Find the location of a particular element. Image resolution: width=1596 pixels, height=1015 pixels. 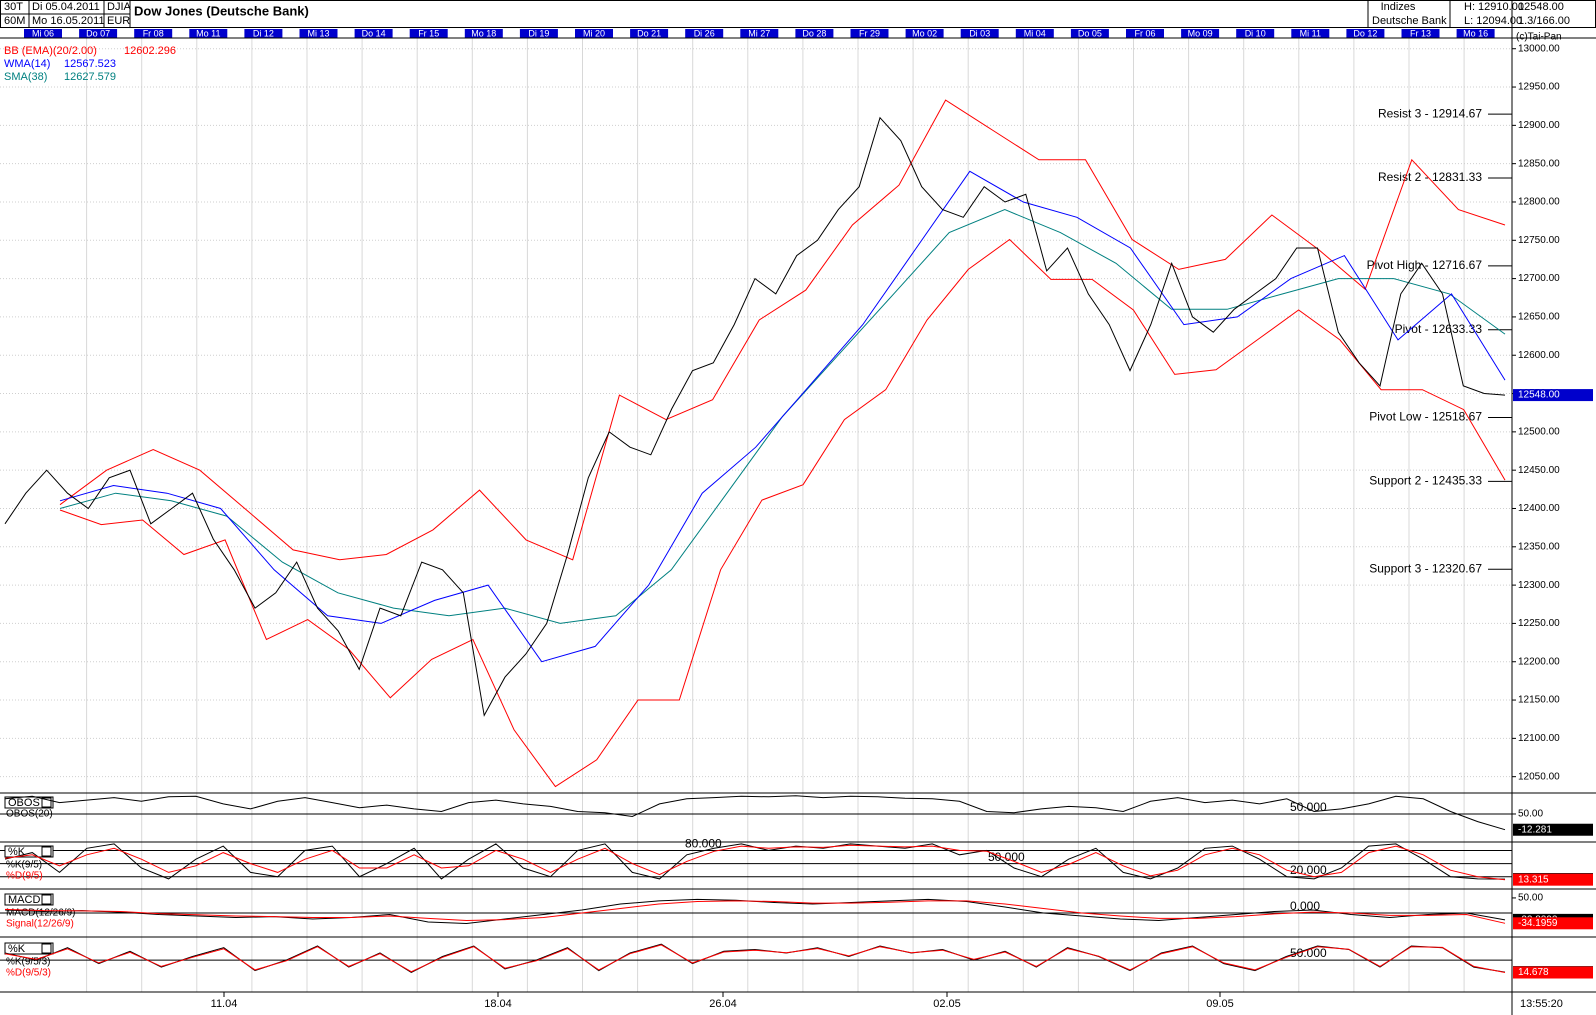

date-label: Fr 06 is located at coordinates (1144, 33).